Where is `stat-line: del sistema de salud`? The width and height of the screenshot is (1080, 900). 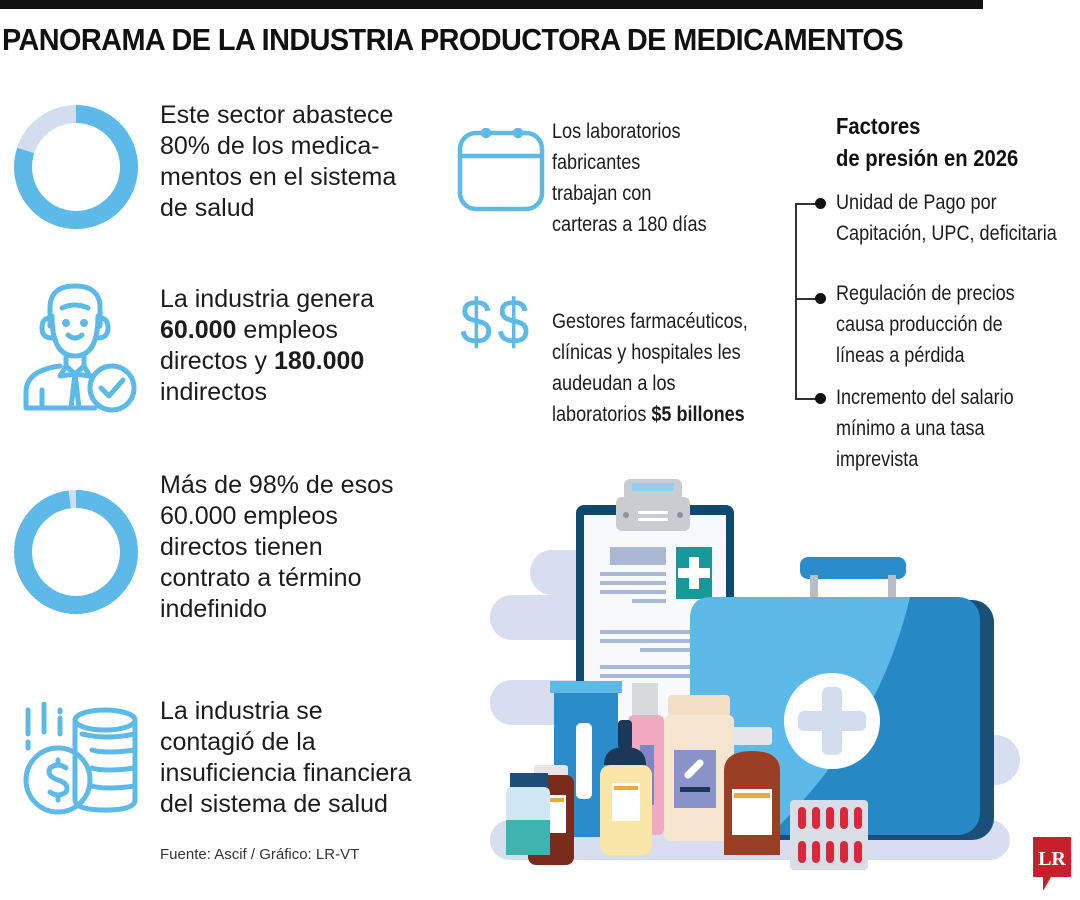 stat-line: del sistema de salud is located at coordinates (274, 804).